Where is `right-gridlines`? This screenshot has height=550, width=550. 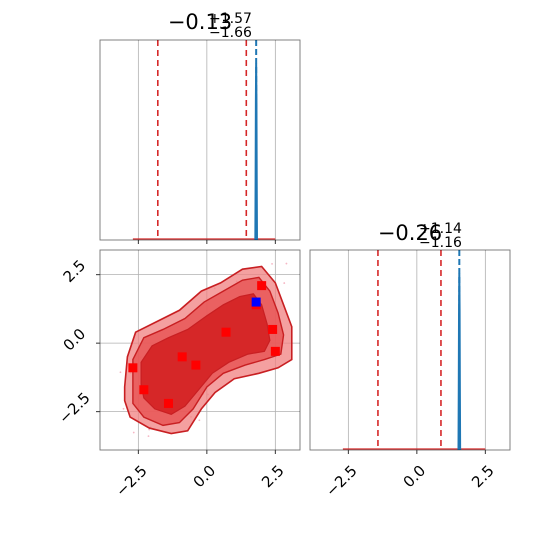 right-gridlines is located at coordinates (416, 350).